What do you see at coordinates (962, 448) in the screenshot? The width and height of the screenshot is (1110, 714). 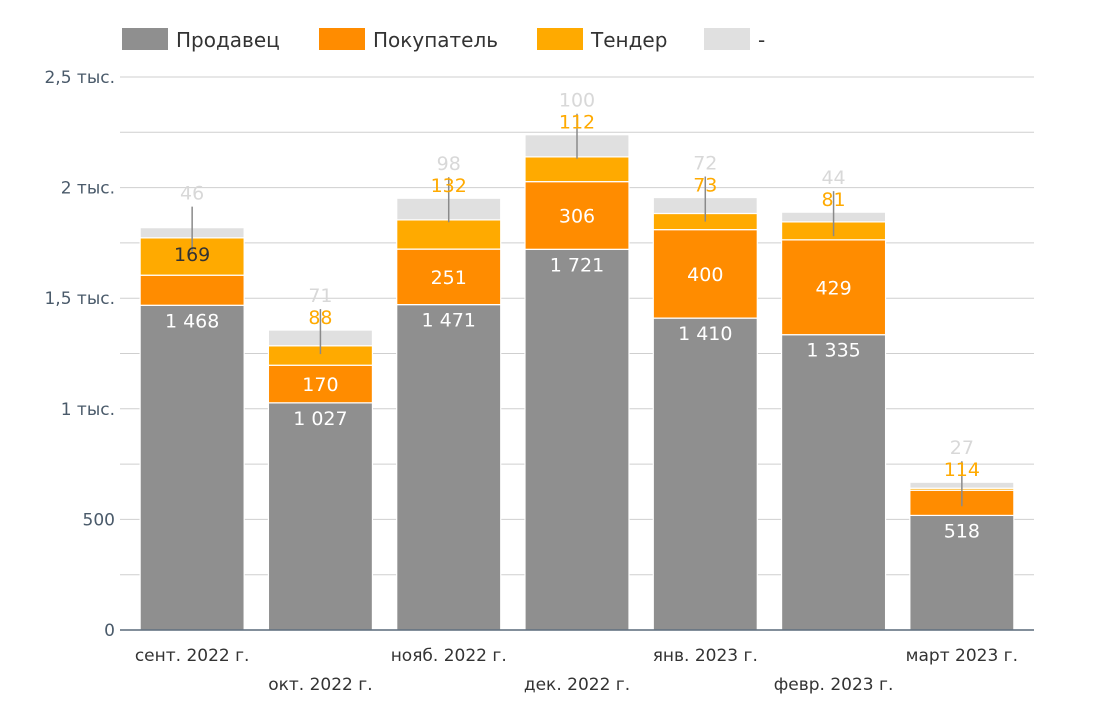 I see `bar-label-other: 27` at bounding box center [962, 448].